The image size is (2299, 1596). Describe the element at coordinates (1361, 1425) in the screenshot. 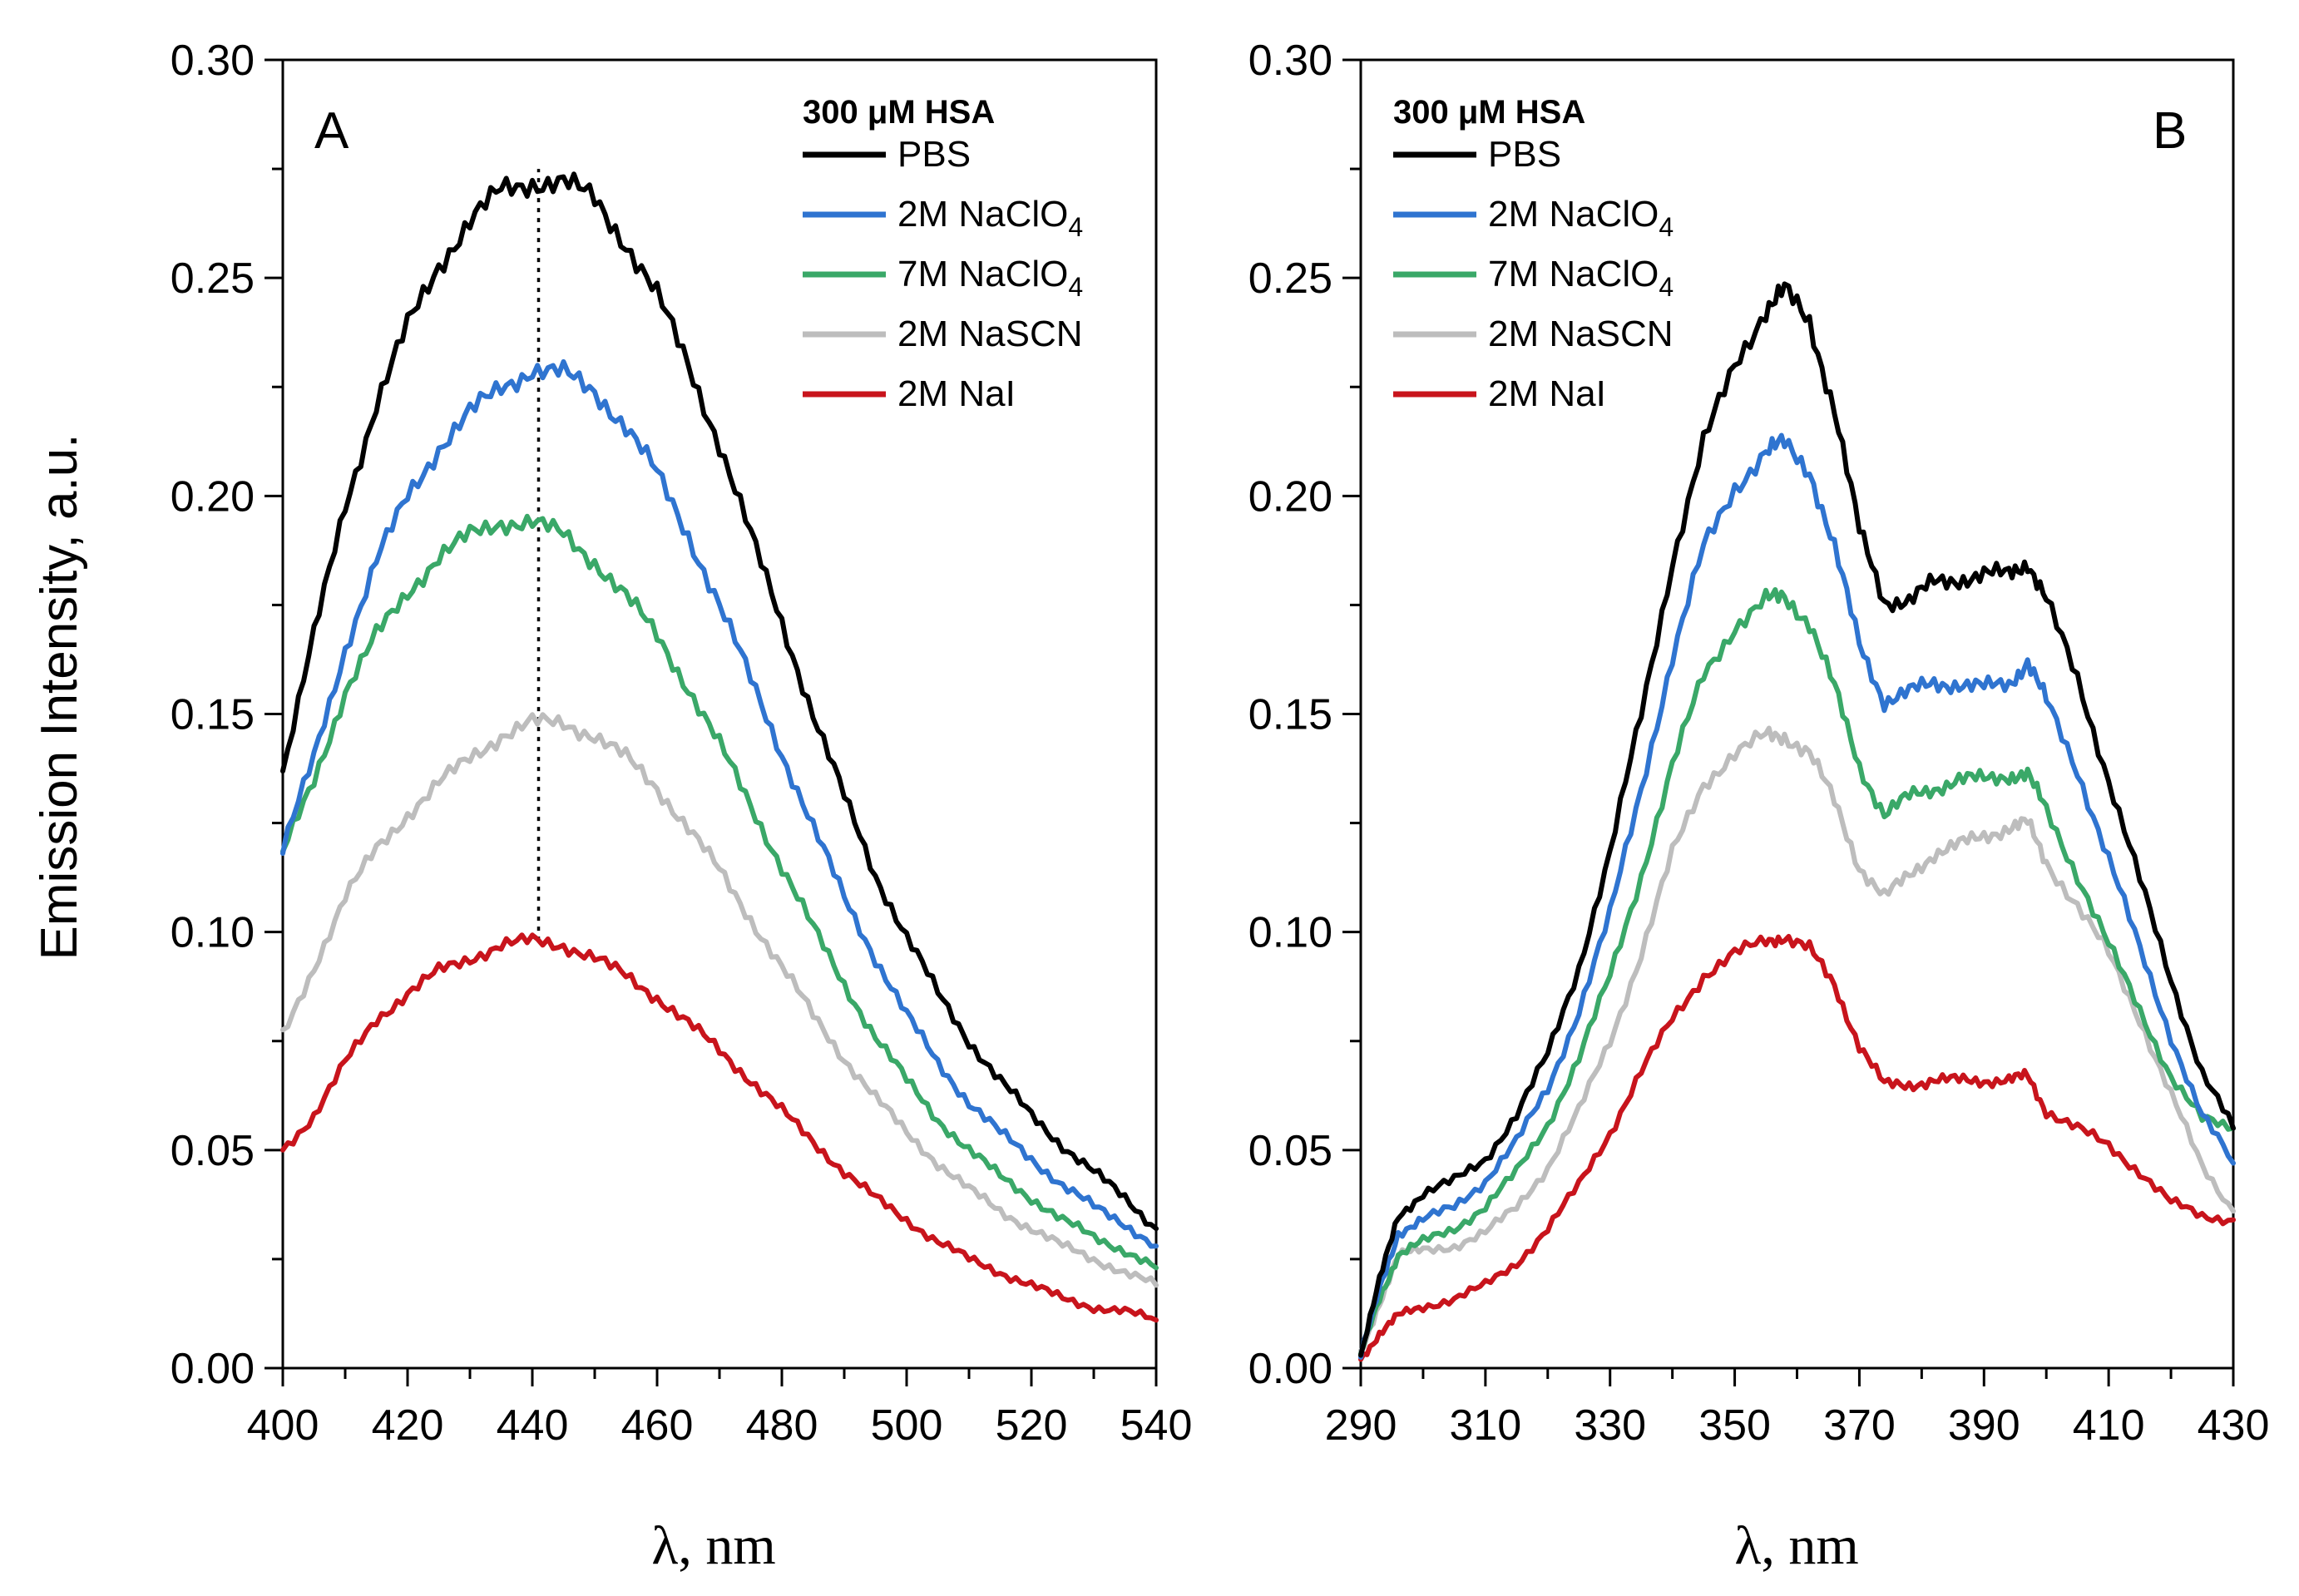

I see `panel-b-x-tick-label: 290` at that location.